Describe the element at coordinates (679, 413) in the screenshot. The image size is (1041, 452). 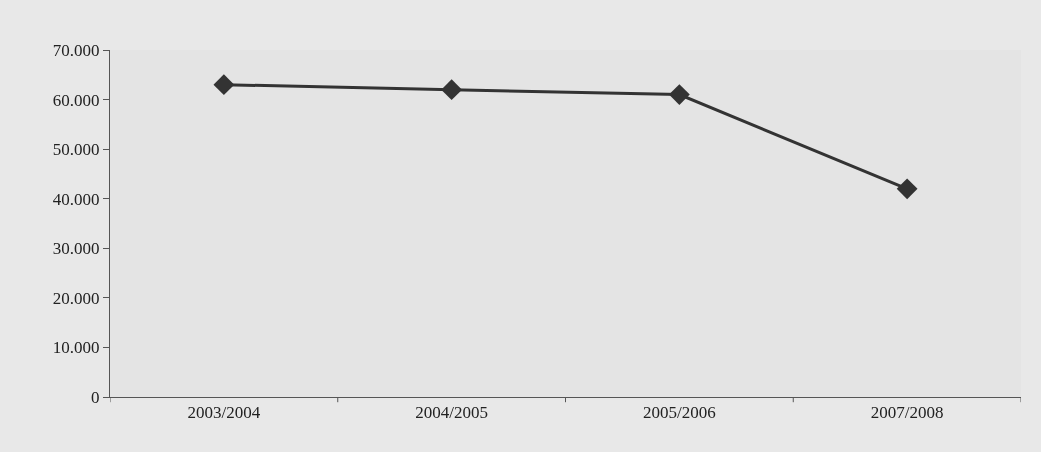
I see `x-tick-label: 2005/2006` at that location.